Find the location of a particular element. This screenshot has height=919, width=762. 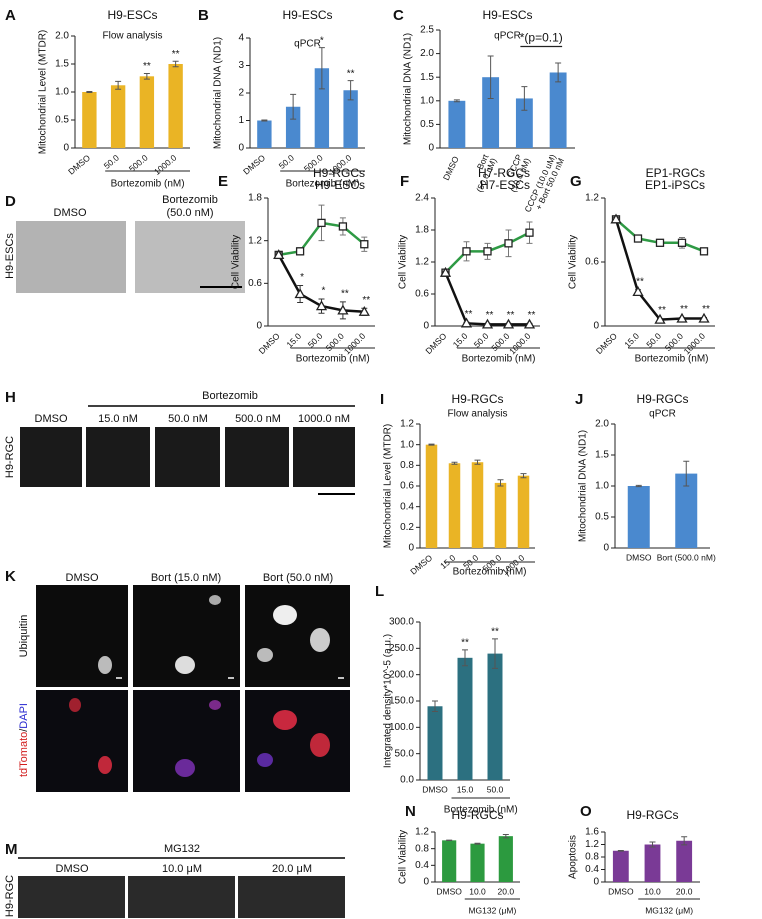

panel-letter: N is located at coordinates (410, 811).